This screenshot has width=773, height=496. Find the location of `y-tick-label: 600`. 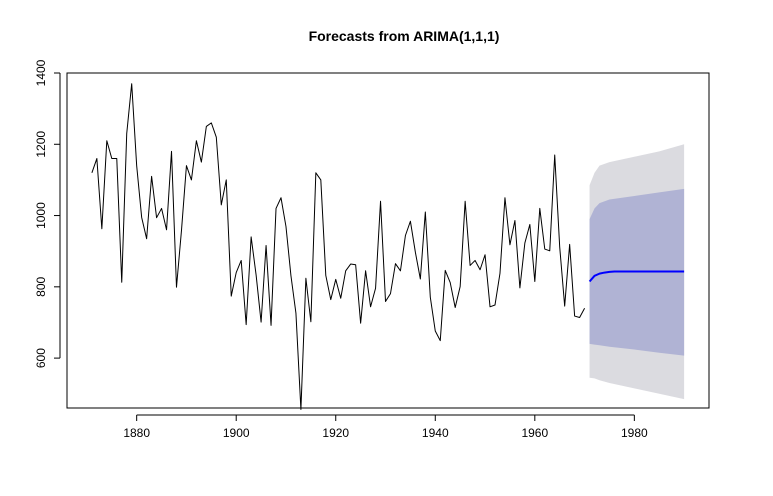

y-tick-label: 600 is located at coordinates (41, 358).